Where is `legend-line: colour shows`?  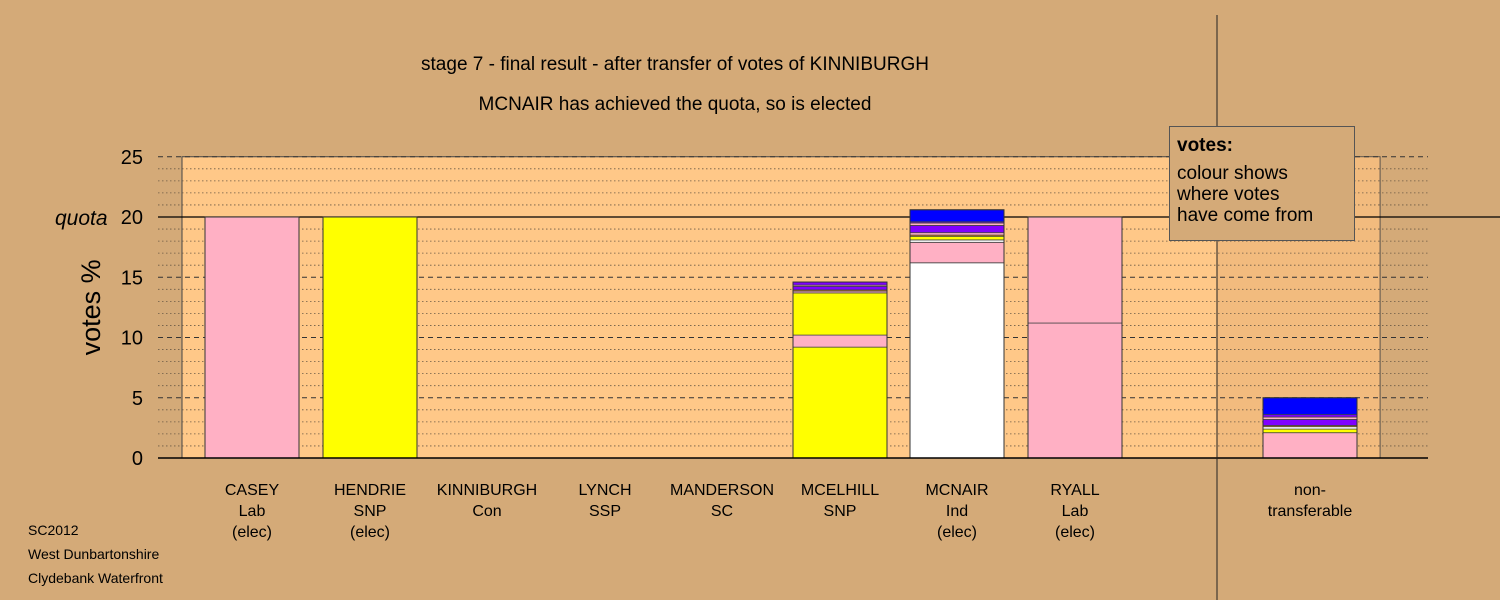
legend-line: colour shows is located at coordinates (1232, 173).